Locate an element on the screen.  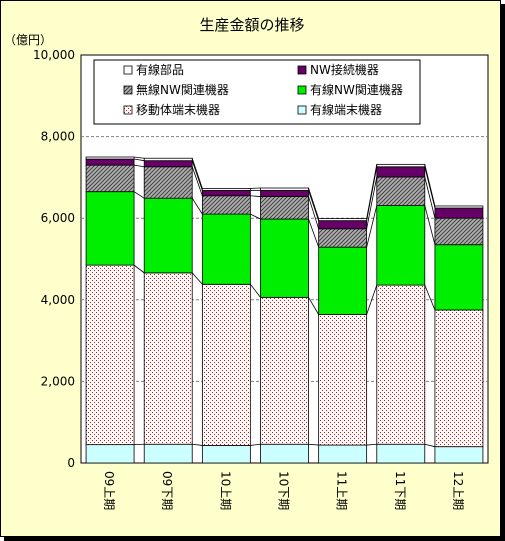
x-axis-labels: 09上期 09下期 10上期 10下期 11上期 11下期 12上期 is located at coordinates (283, 490).